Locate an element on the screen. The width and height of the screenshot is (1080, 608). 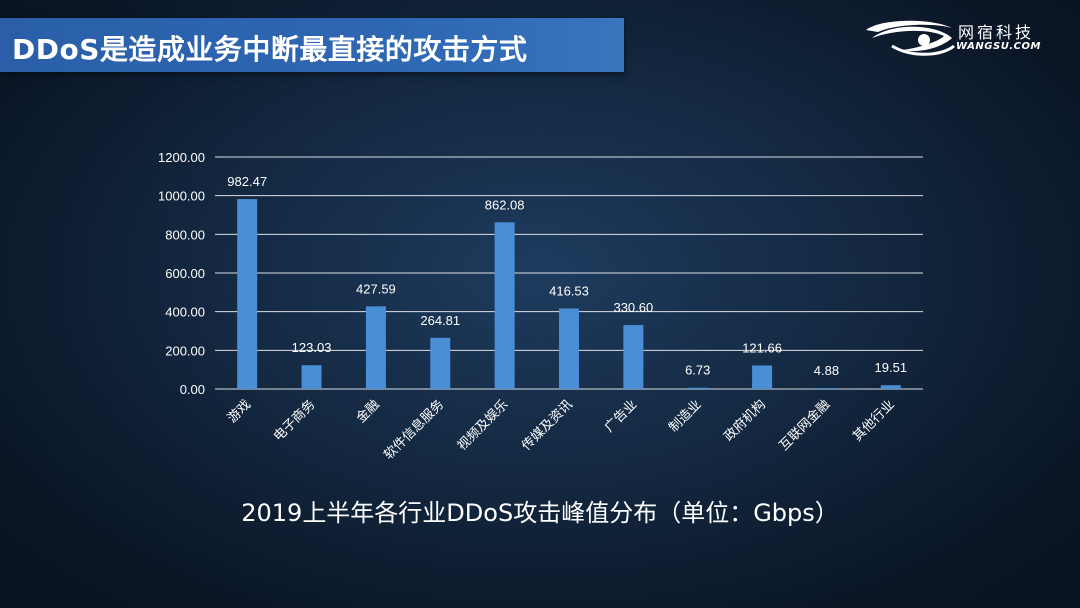
data-label: 6.73 is located at coordinates (697, 370).